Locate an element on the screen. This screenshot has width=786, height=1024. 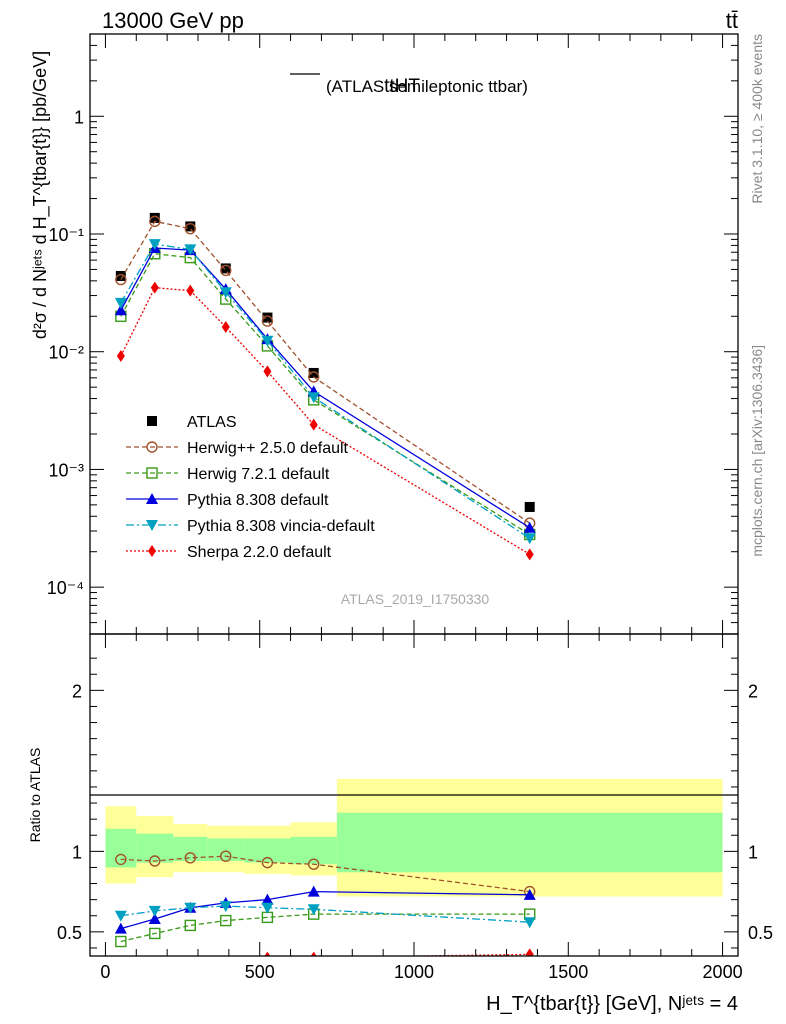
analysis-id: ATLAS_2019_I1750330 is located at coordinates (415, 599).